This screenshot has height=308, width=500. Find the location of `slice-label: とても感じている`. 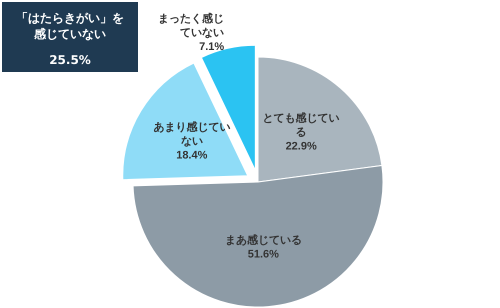

slice-label: とても感じている is located at coordinates (301, 125).